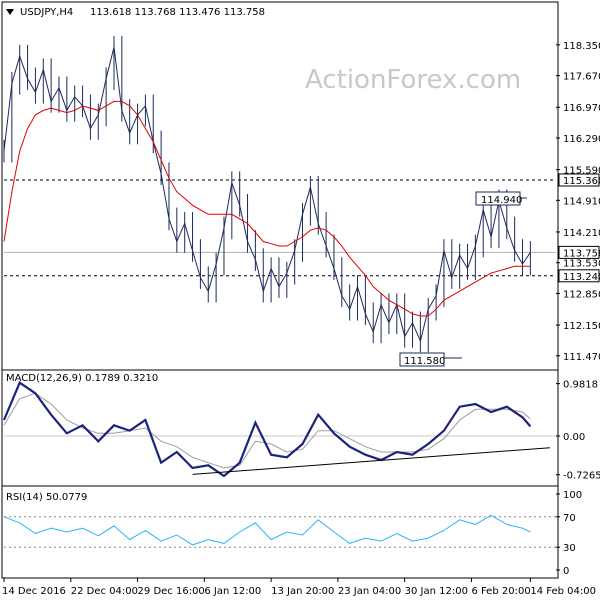 This screenshot has width=600, height=600. I want to click on level-label: 113.240, so click(581, 277).